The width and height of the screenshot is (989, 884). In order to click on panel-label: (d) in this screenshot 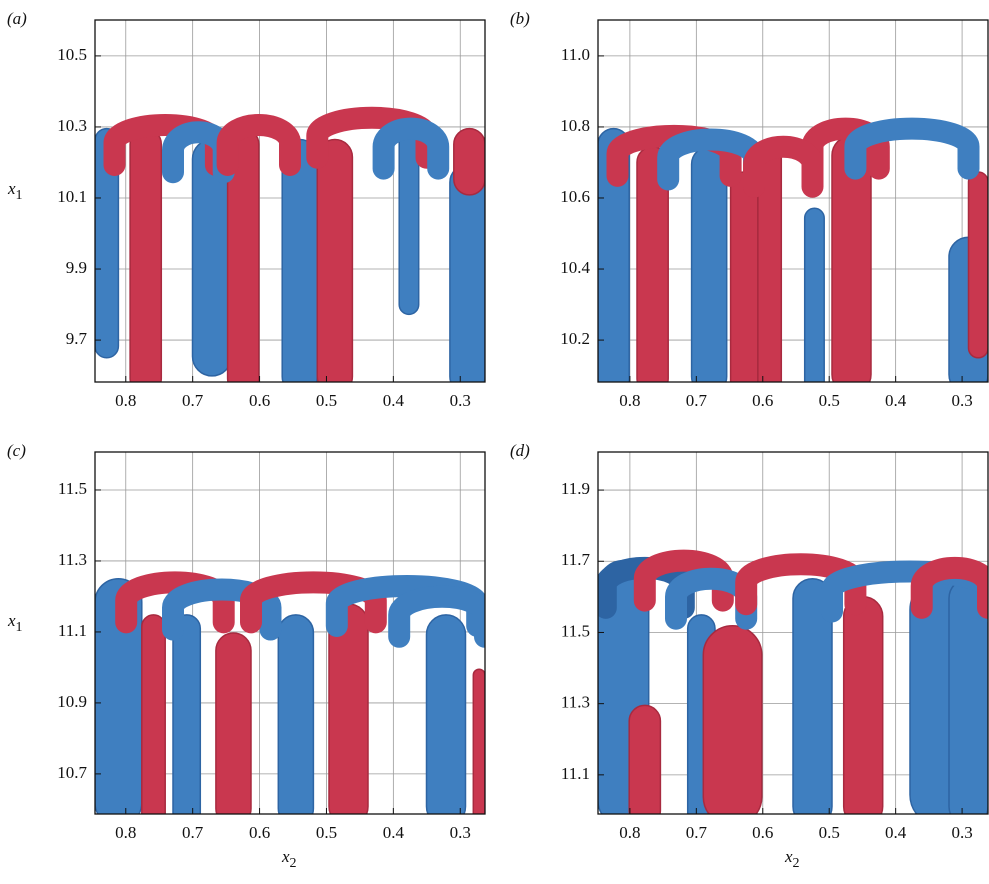, I will do `click(520, 450)`.